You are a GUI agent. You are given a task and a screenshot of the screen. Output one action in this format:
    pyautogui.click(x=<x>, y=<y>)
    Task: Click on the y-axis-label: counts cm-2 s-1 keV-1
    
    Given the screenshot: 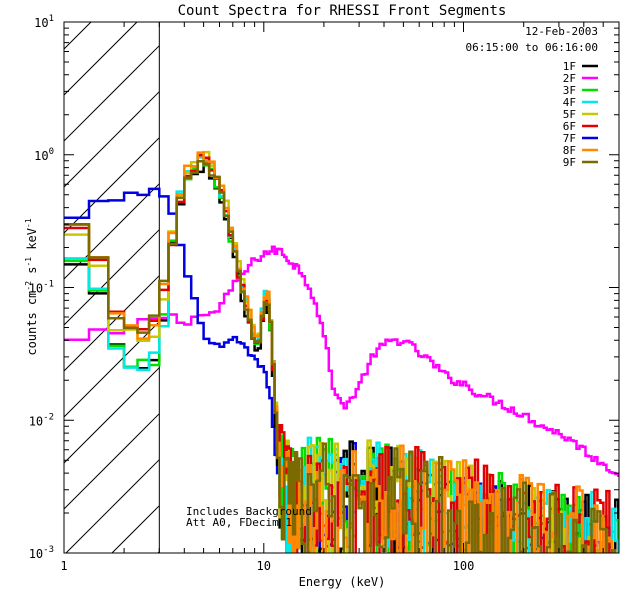 What is the action you would take?
    pyautogui.click(x=31, y=286)
    